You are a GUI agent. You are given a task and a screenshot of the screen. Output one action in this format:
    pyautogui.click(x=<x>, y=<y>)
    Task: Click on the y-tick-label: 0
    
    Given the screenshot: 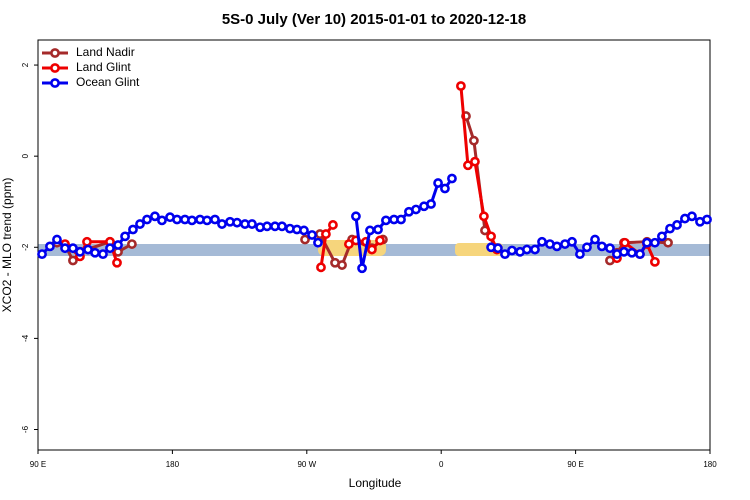 What is the action you would take?
    pyautogui.click(x=25, y=155)
    